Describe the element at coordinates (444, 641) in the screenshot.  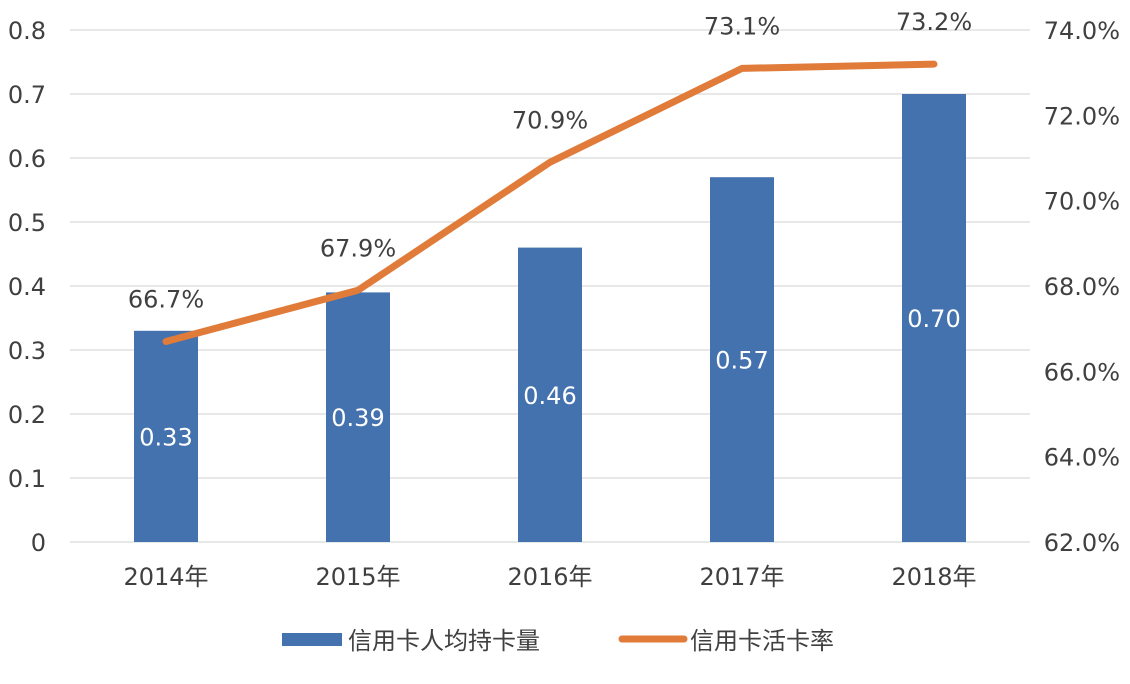
I see `legend-label-bar: 信用卡人均持卡量` at that location.